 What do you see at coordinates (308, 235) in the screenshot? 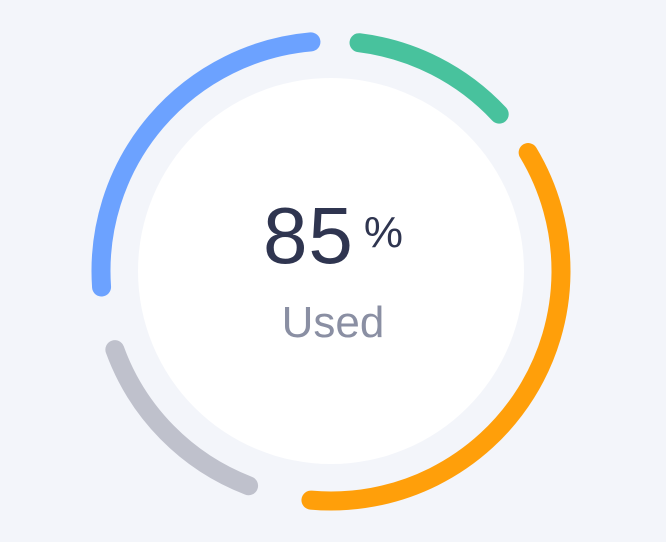
I see `value-number: 85` at bounding box center [308, 235].